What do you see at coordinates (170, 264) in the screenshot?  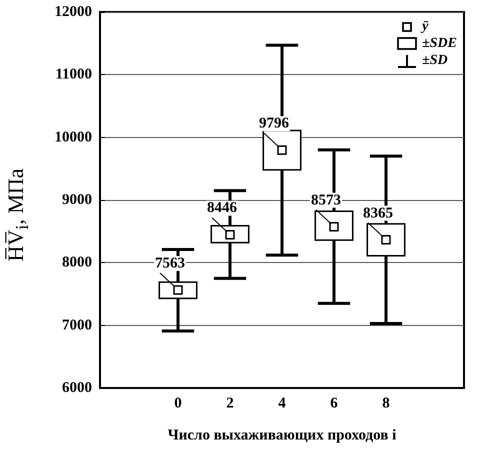 I see `annotation: 7563` at bounding box center [170, 264].